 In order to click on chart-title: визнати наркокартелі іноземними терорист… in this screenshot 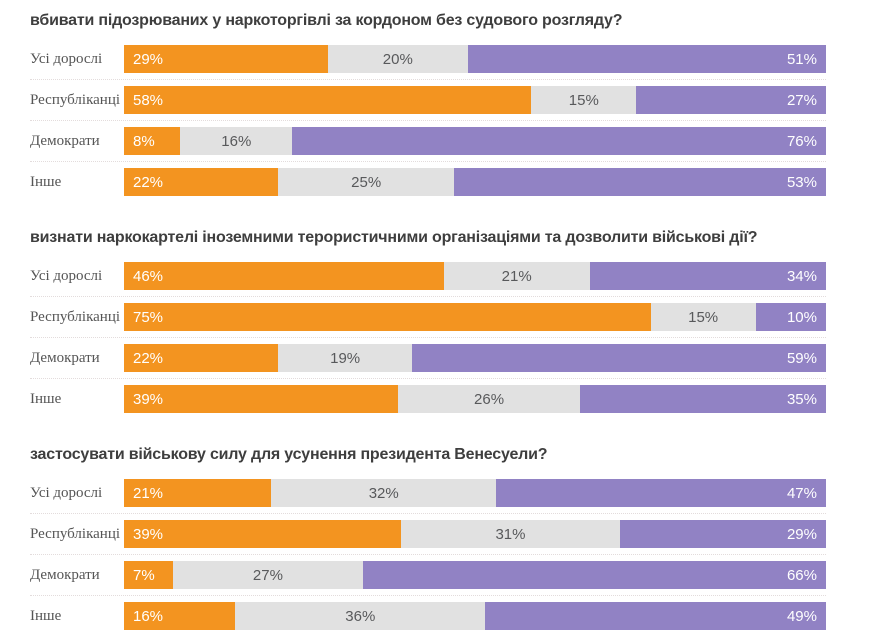, I will do `click(394, 237)`.